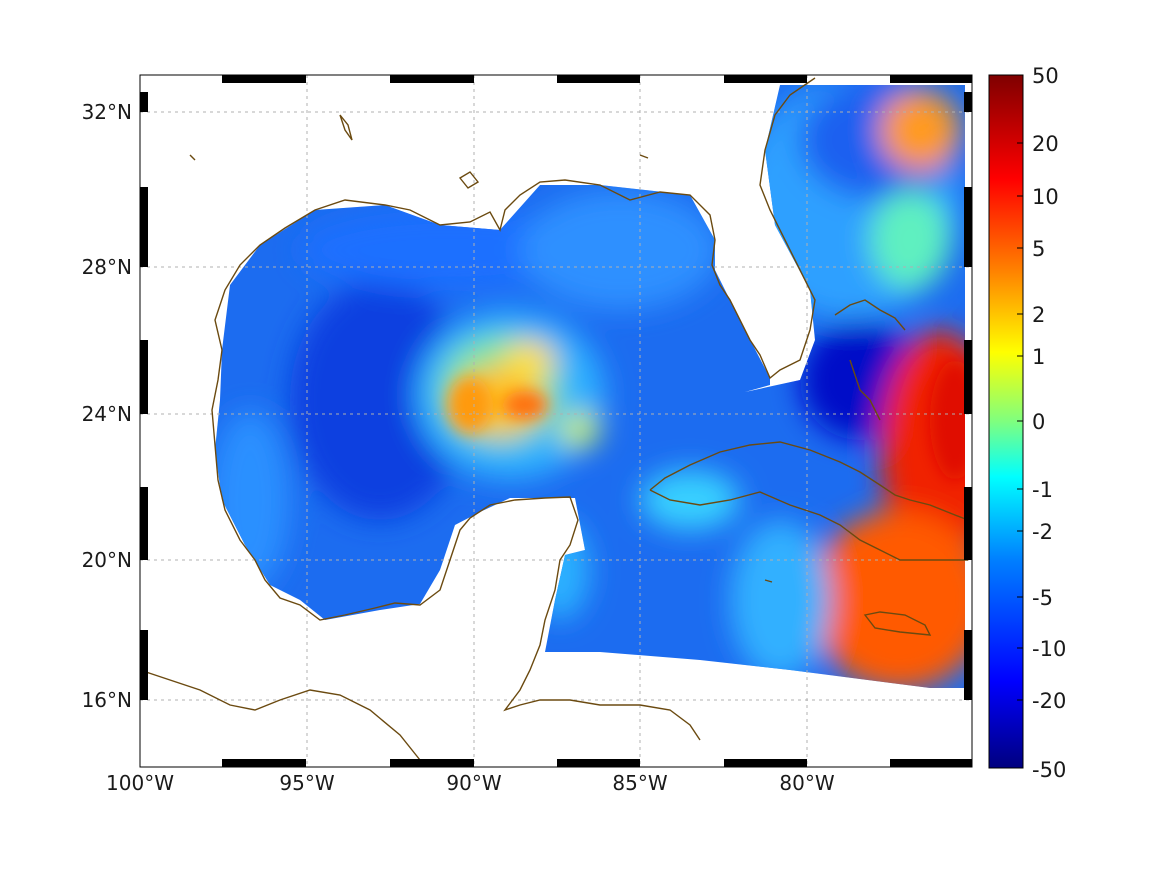  I want to click on latitude-labels: 32°N 28°N 24°N 20°N 16°N, so click(107, 406).